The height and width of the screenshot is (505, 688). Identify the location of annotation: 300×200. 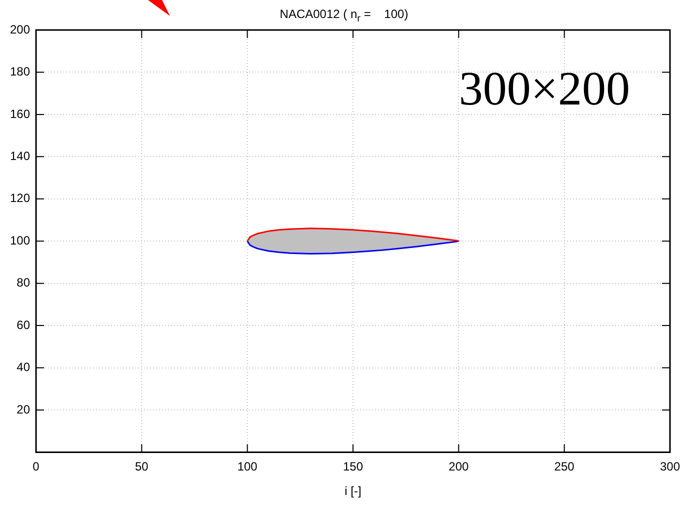
(544, 89).